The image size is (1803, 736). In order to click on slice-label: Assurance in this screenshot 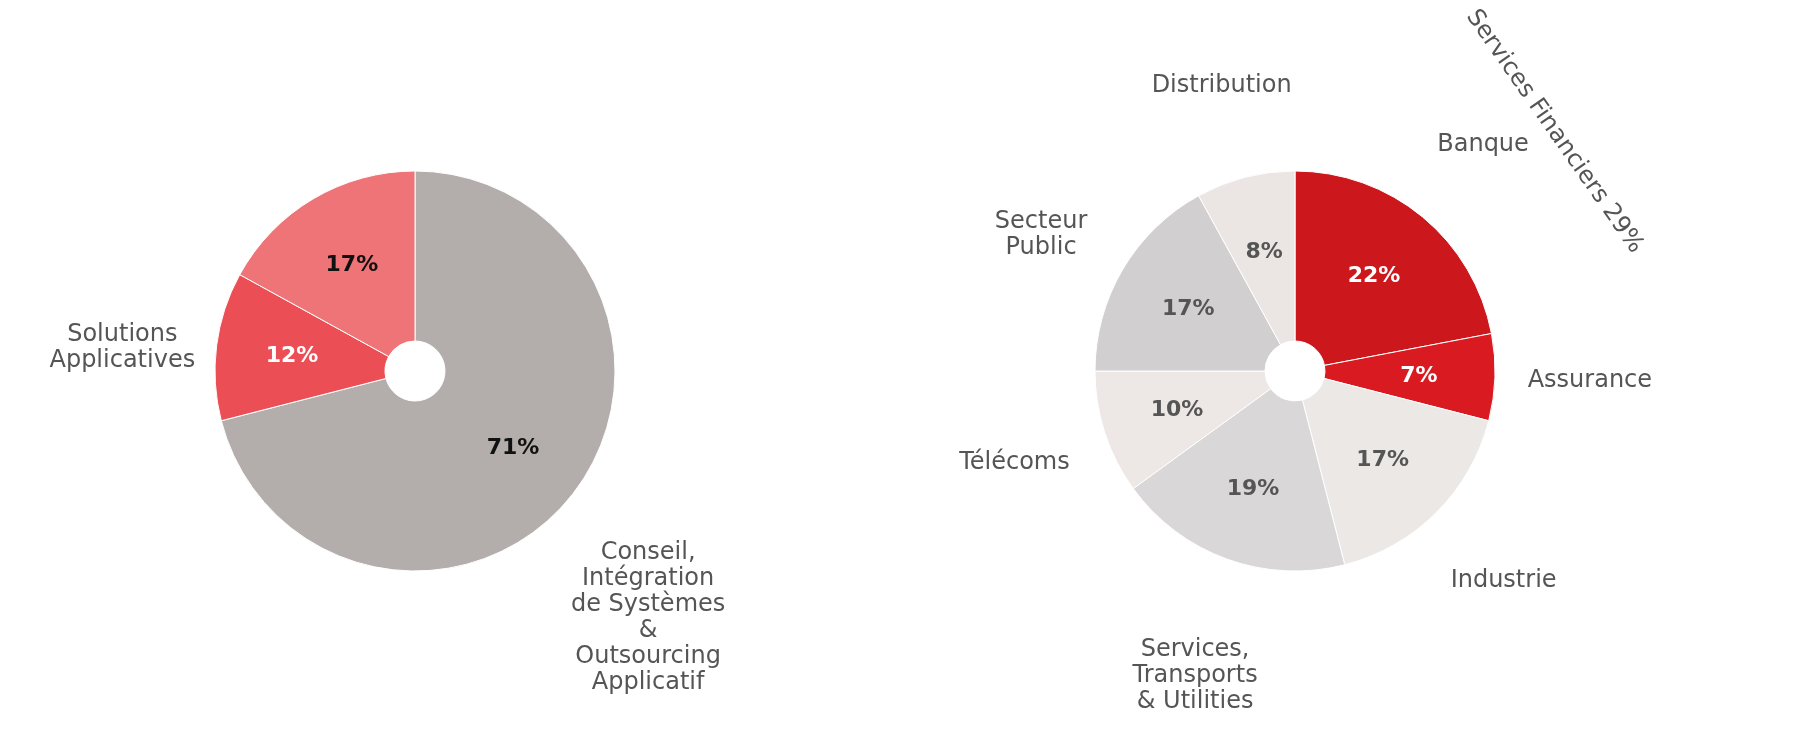, I will do `click(1590, 379)`.